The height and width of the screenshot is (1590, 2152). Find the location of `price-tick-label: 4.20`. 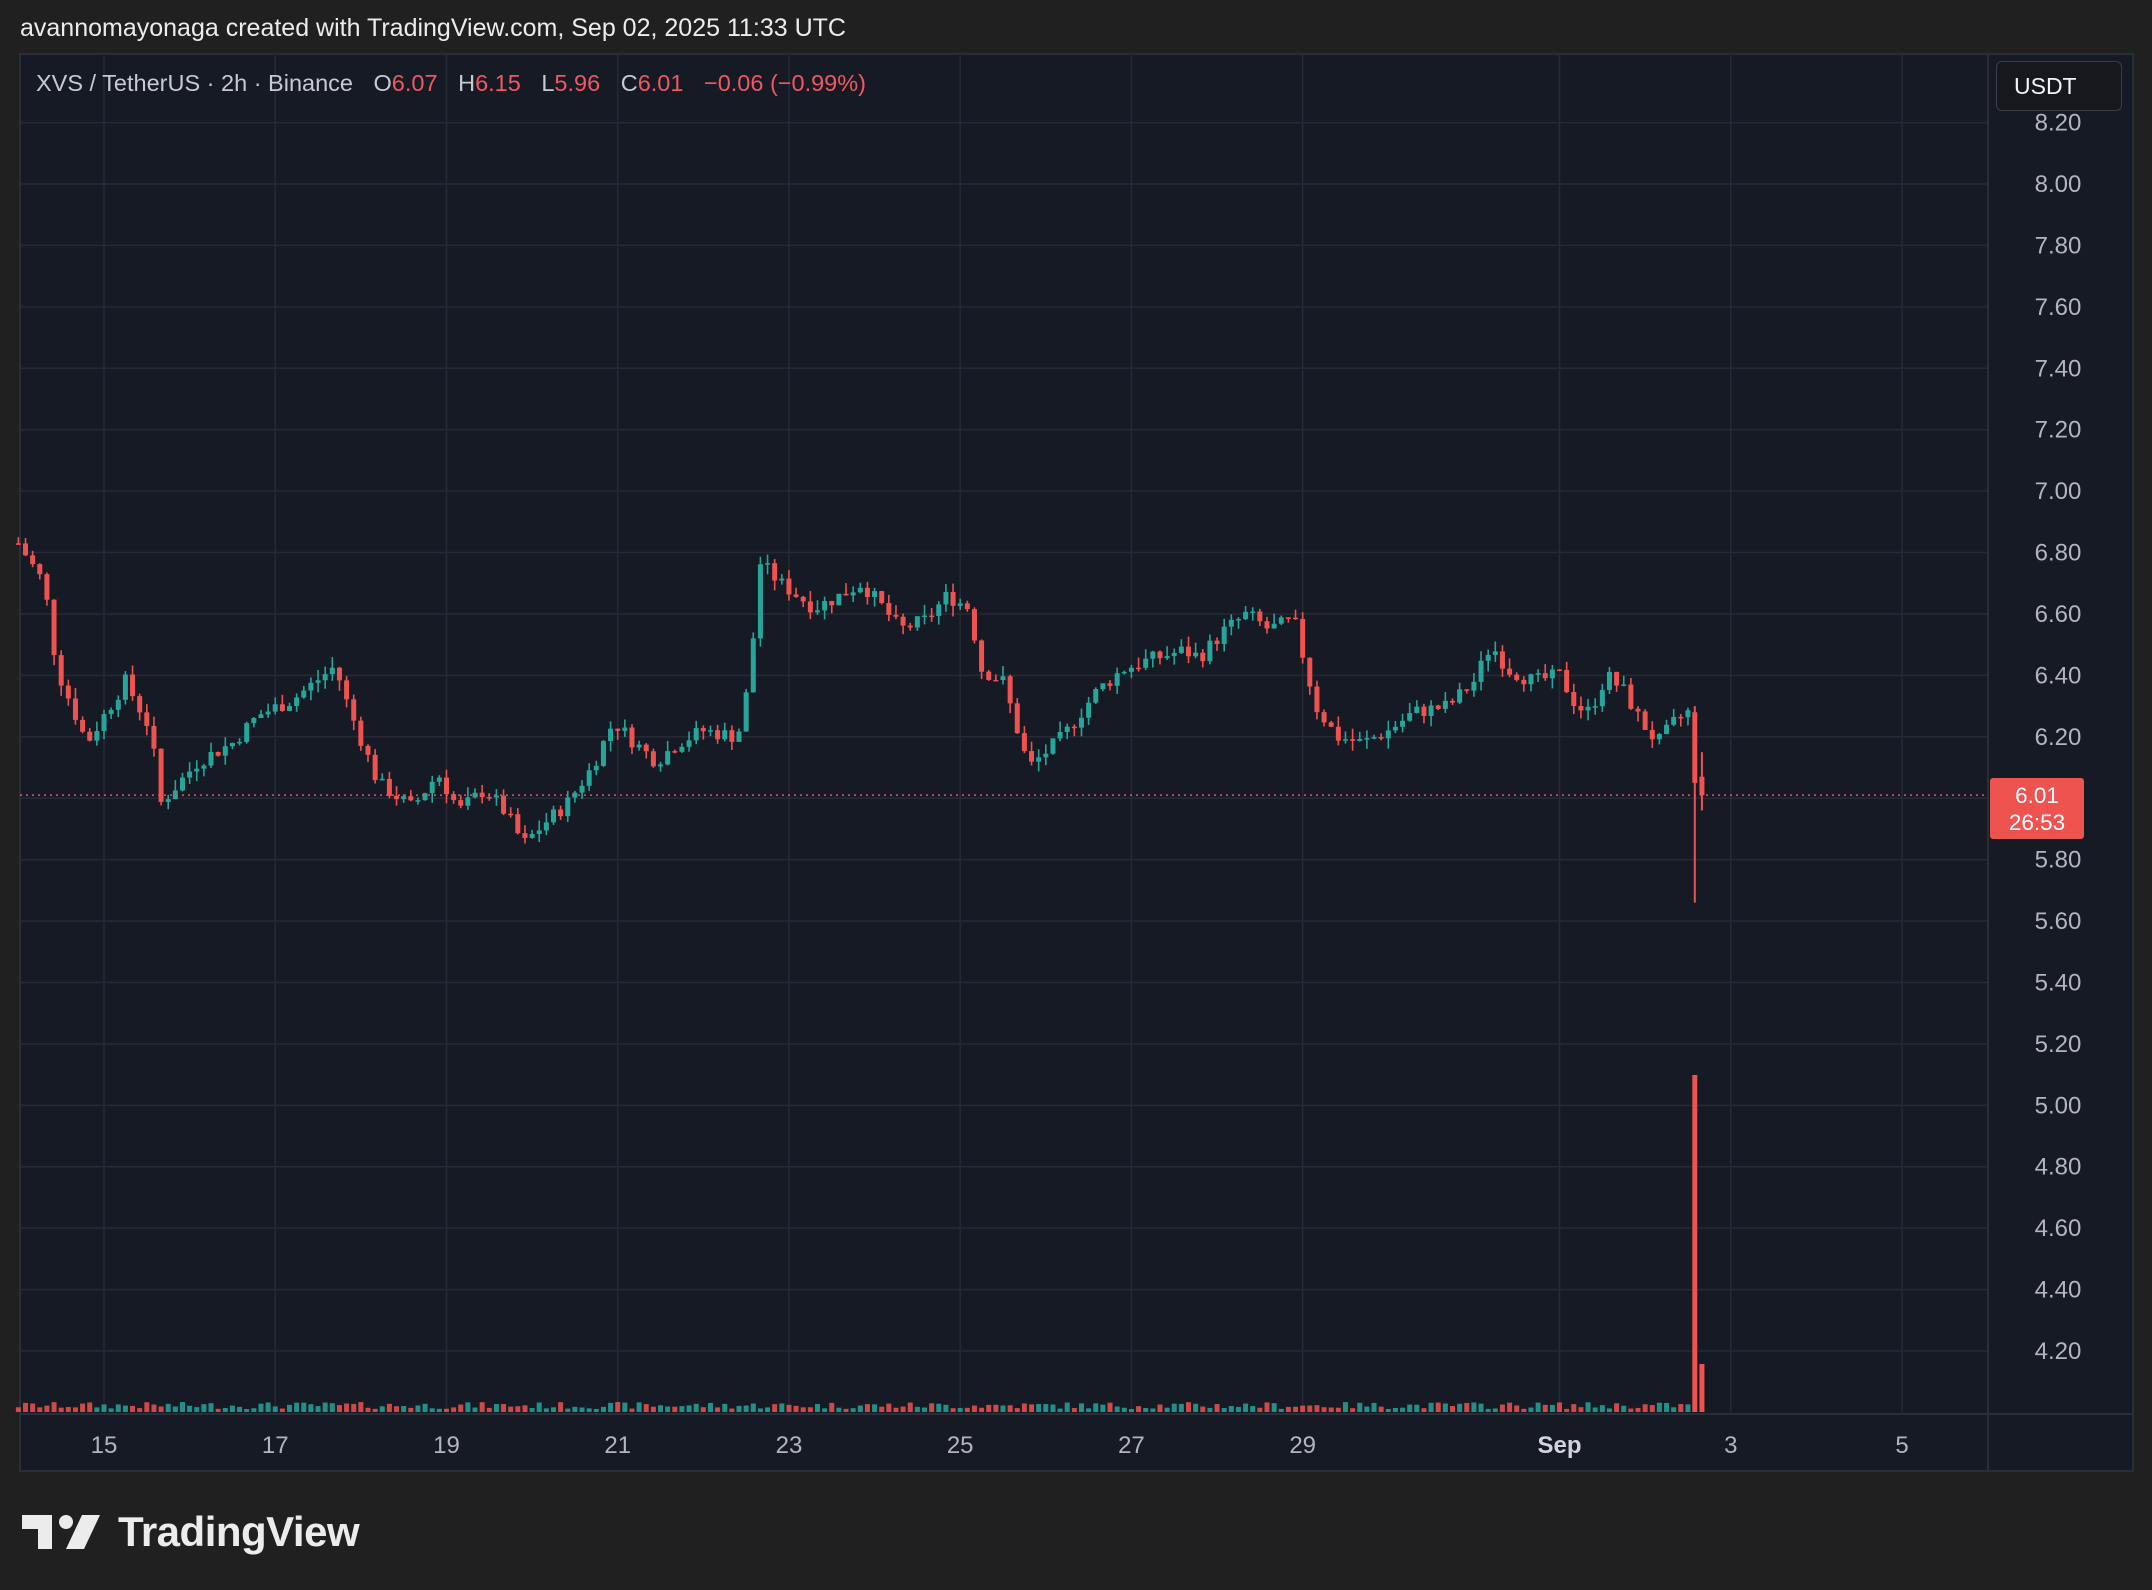

price-tick-label: 4.20 is located at coordinates (2058, 1351).